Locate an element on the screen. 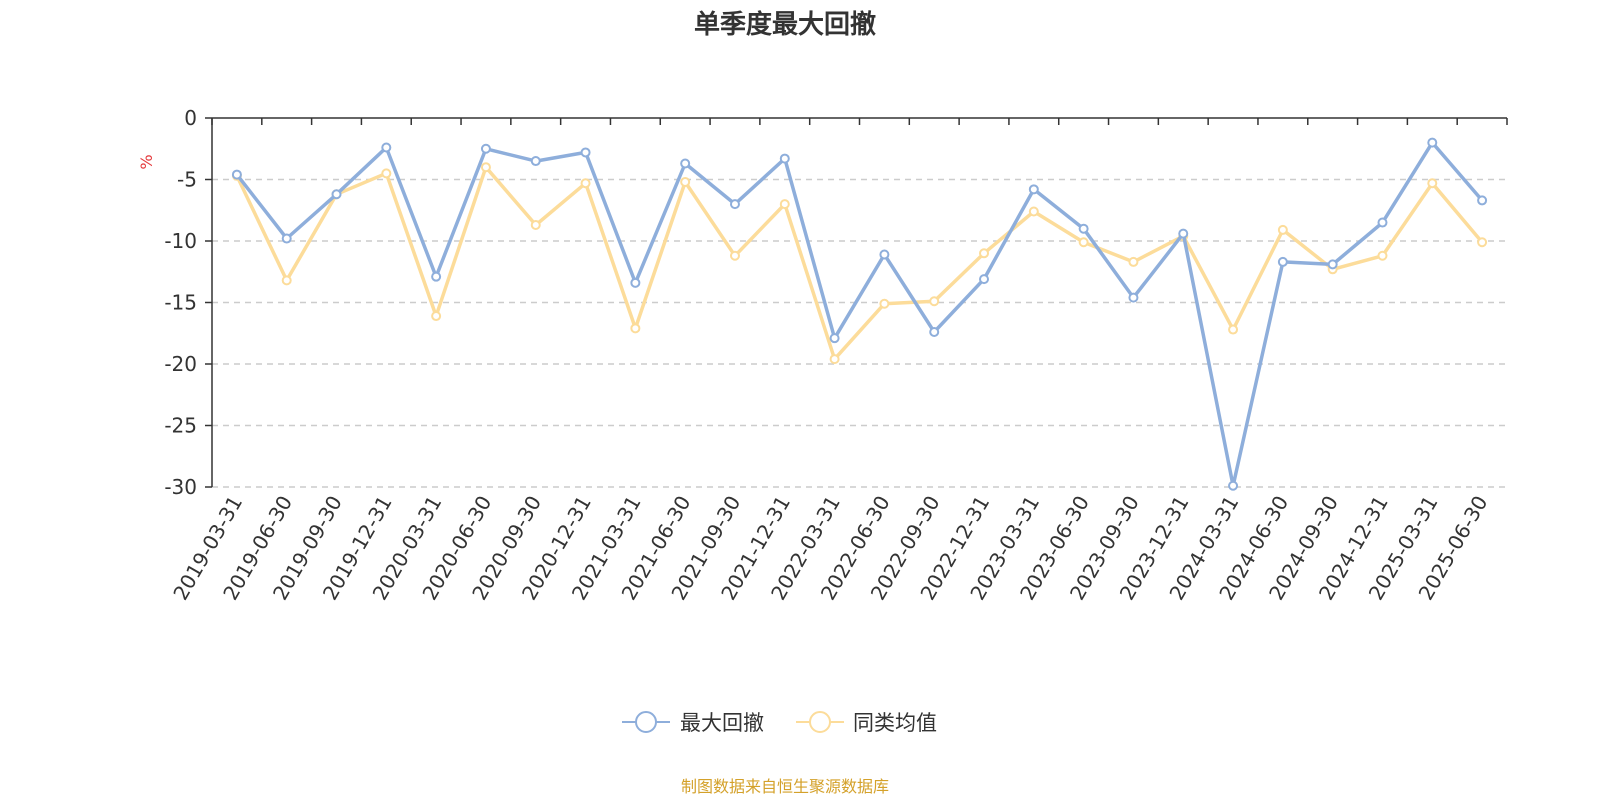 This screenshot has width=1600, height=800. chart-title: 单季度最大回撤 is located at coordinates (785, 24).